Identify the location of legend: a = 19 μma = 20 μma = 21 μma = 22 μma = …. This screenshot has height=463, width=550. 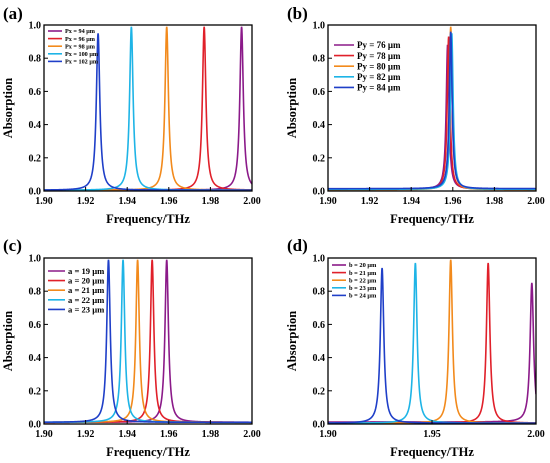
(76, 290).